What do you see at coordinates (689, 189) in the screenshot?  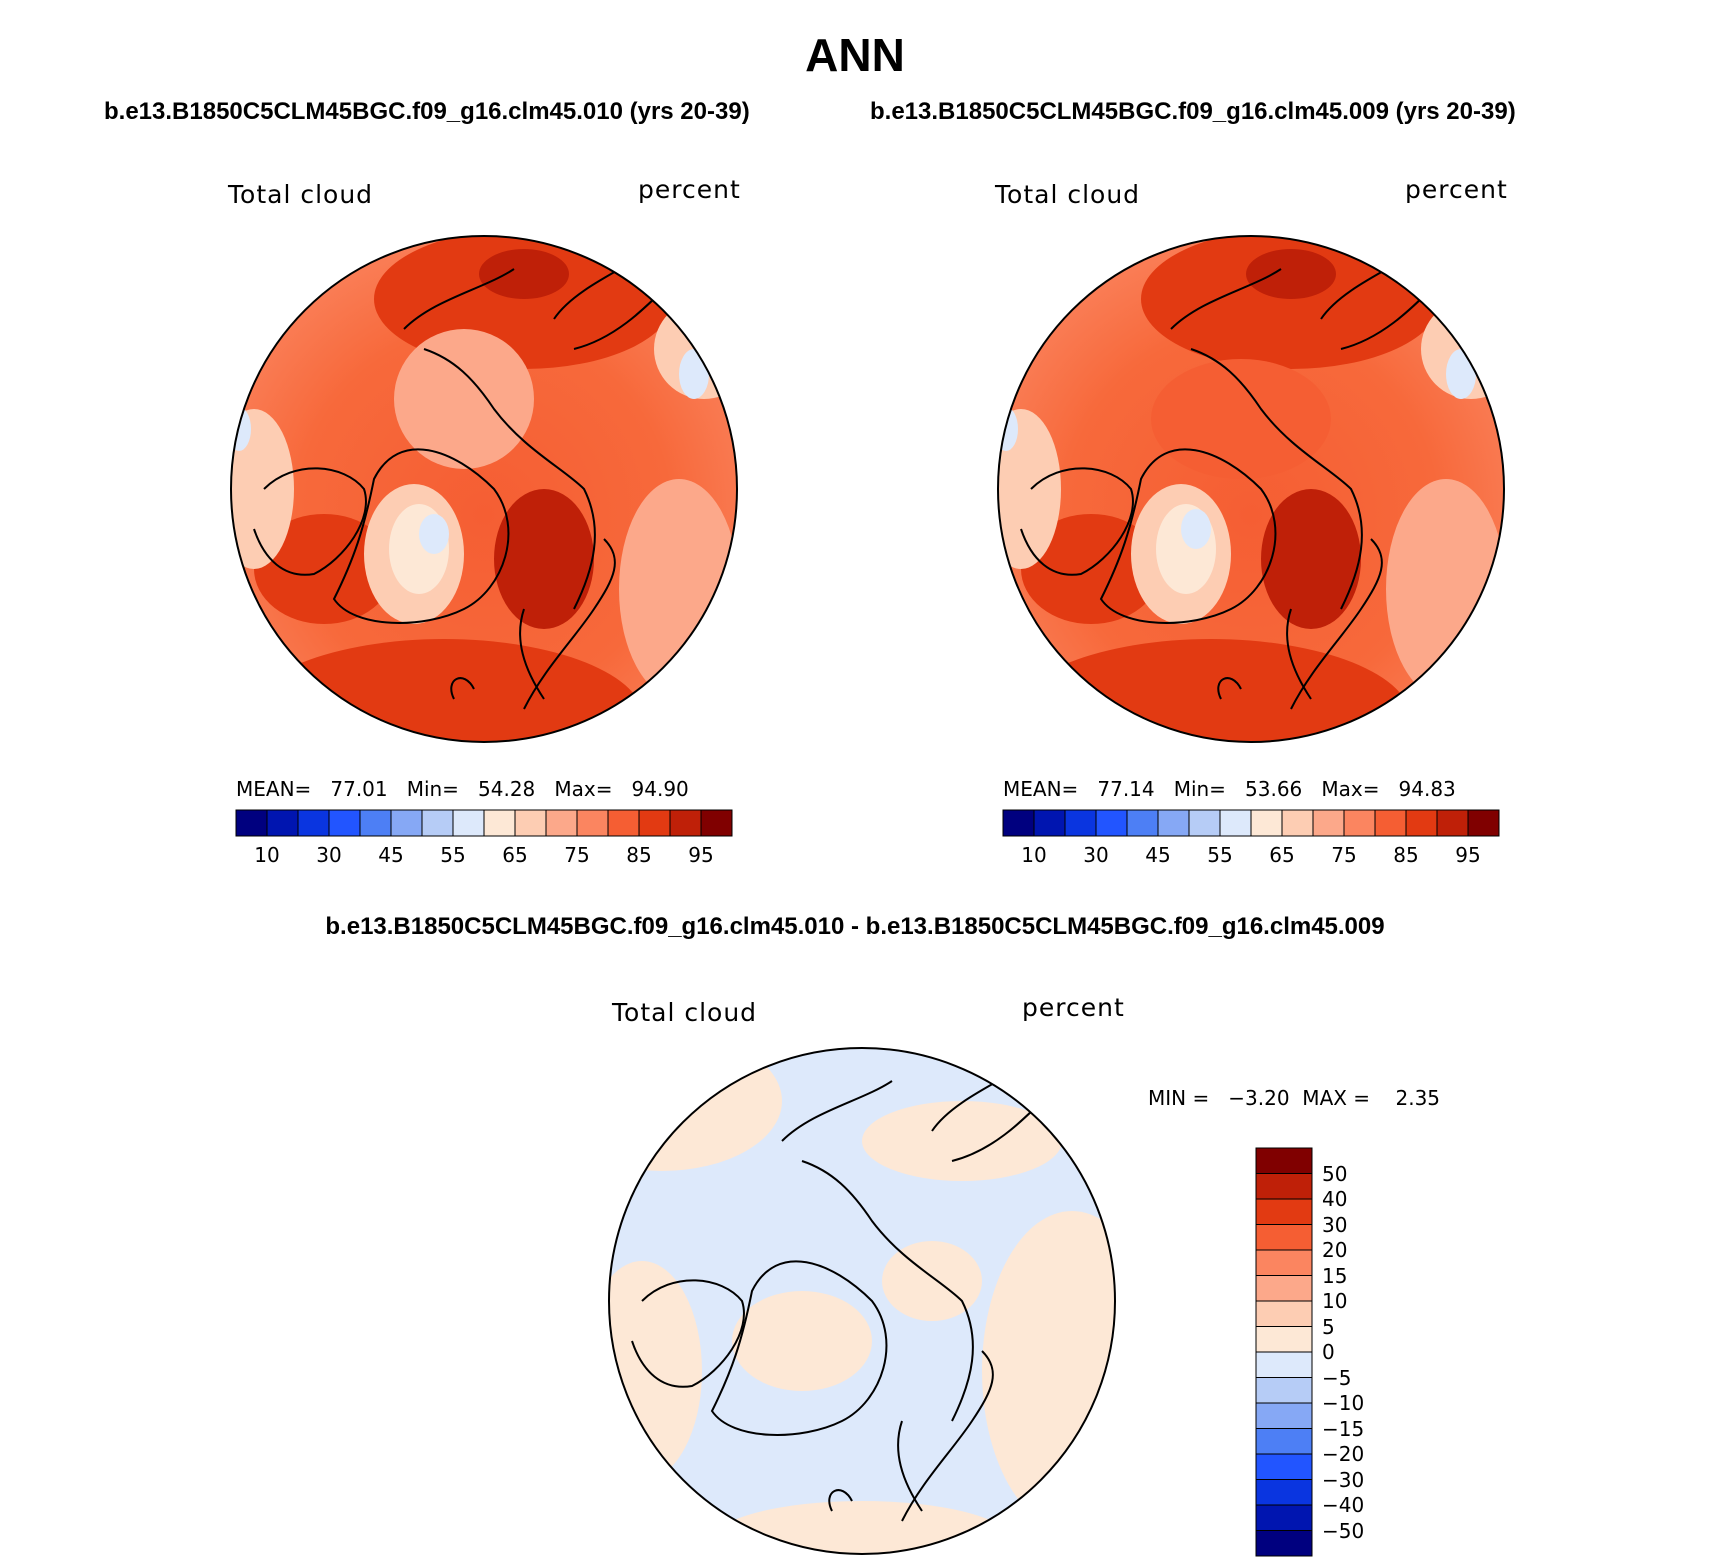 I see `panel-a-units: percent` at bounding box center [689, 189].